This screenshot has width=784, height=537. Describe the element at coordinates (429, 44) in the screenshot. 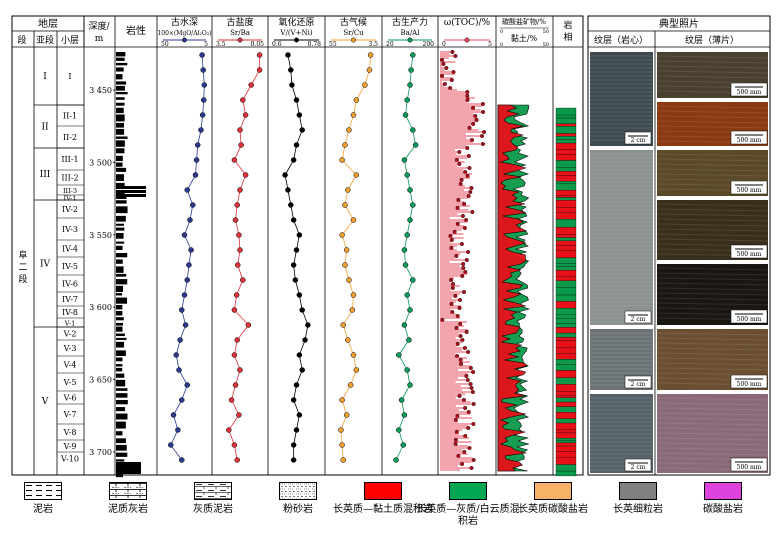

I see `header-paleo_productivity-max: 200` at that location.